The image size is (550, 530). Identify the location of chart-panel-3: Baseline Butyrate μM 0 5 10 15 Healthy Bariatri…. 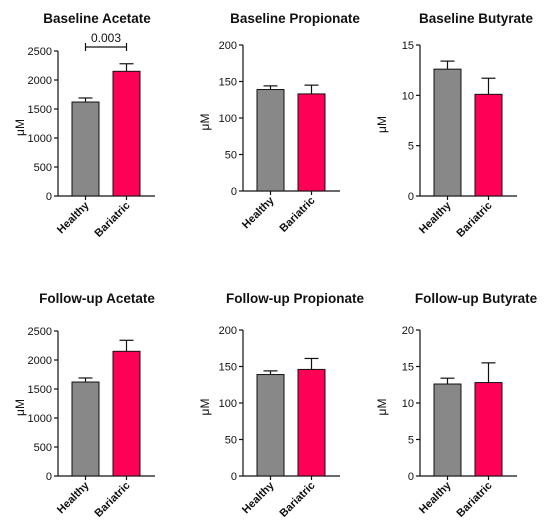
(454, 125).